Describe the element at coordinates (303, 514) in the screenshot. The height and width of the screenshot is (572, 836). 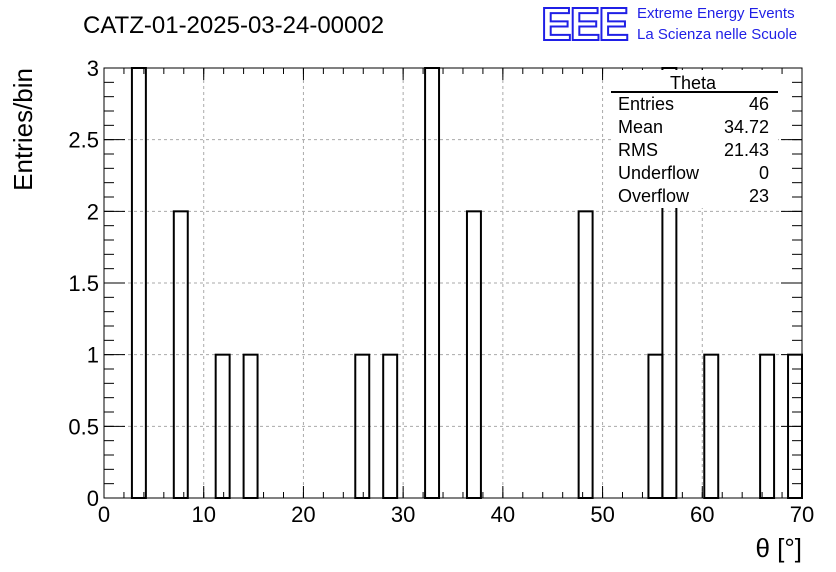
I see `x-tick-label: 20` at that location.